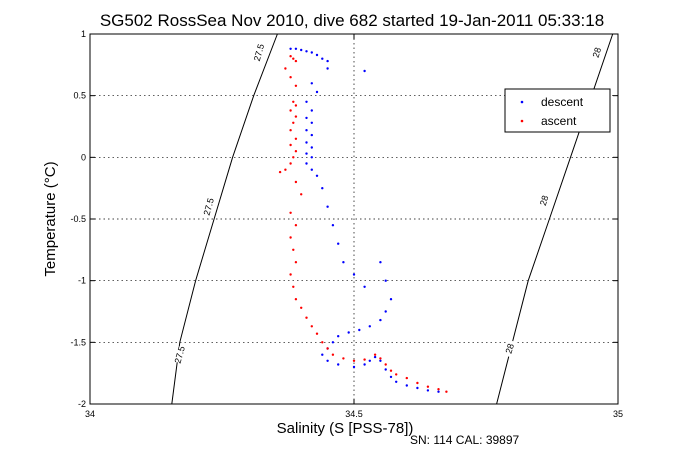  Describe the element at coordinates (82, 281) in the screenshot. I see `y-tick-label: -1` at that location.